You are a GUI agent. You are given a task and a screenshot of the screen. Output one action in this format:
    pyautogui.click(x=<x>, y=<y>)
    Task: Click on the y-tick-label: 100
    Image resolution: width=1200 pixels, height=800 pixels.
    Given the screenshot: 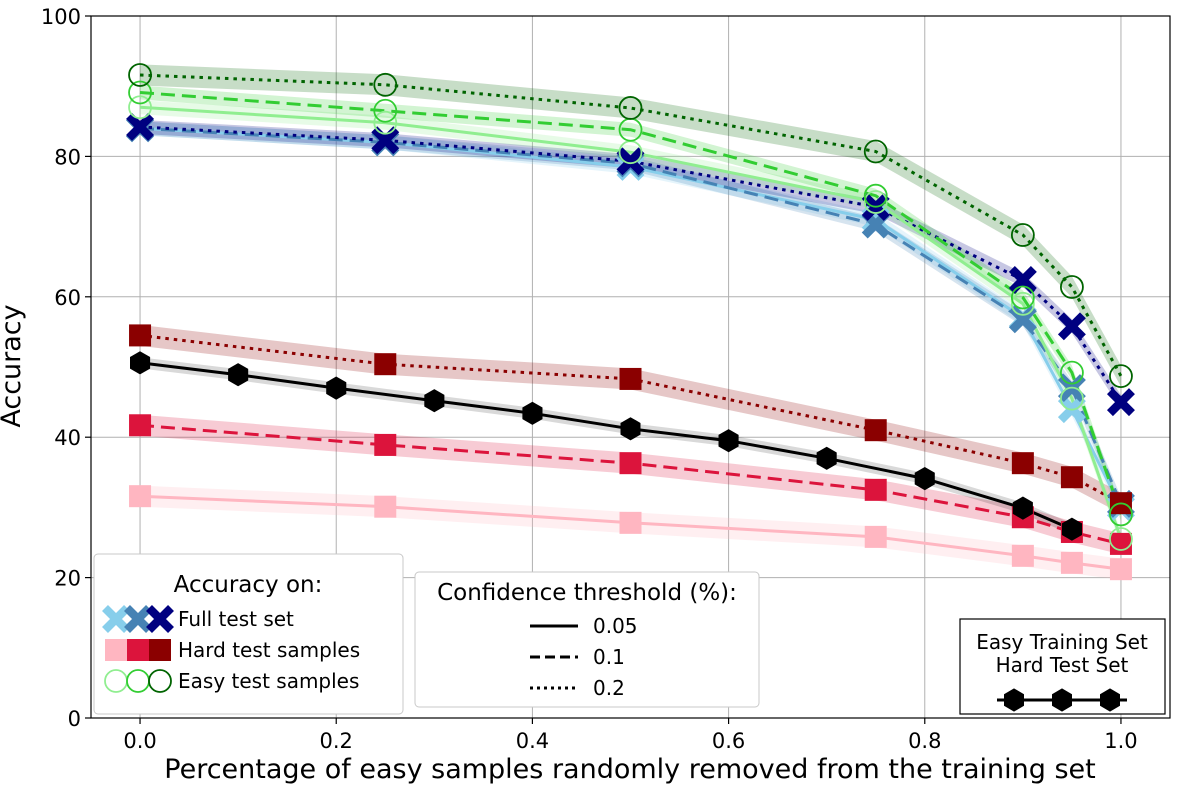 What is the action you would take?
    pyautogui.click(x=61, y=17)
    